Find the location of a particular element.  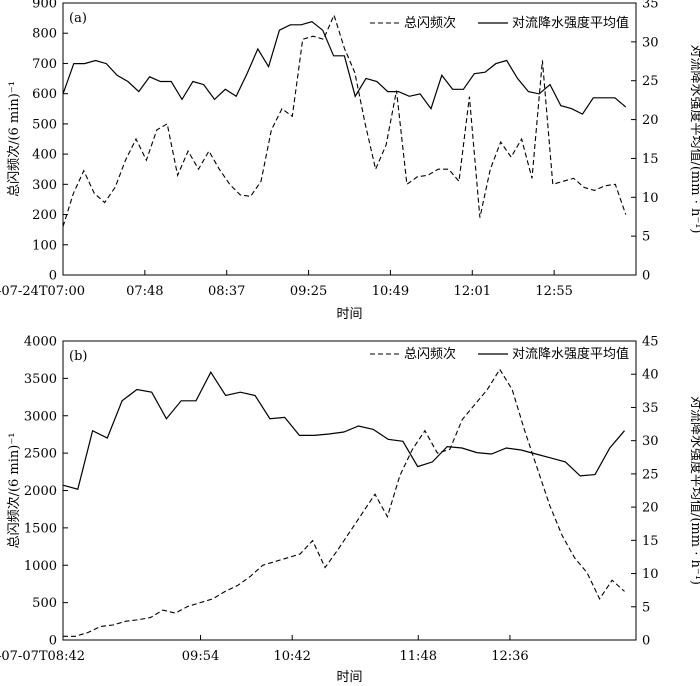

panel-label: (a) is located at coordinates (78, 18).